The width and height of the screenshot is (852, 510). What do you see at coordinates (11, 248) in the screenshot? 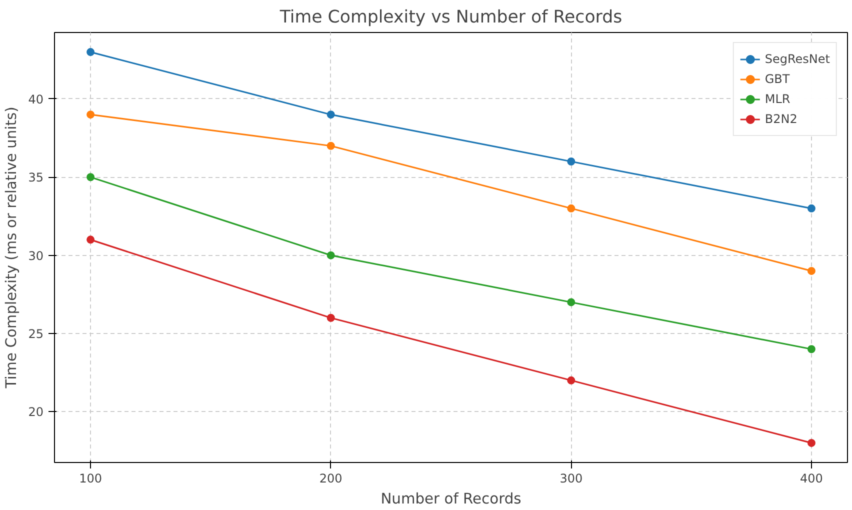
I see `y-axis-title: Time Complexity (ms or relative units)` at bounding box center [11, 248].